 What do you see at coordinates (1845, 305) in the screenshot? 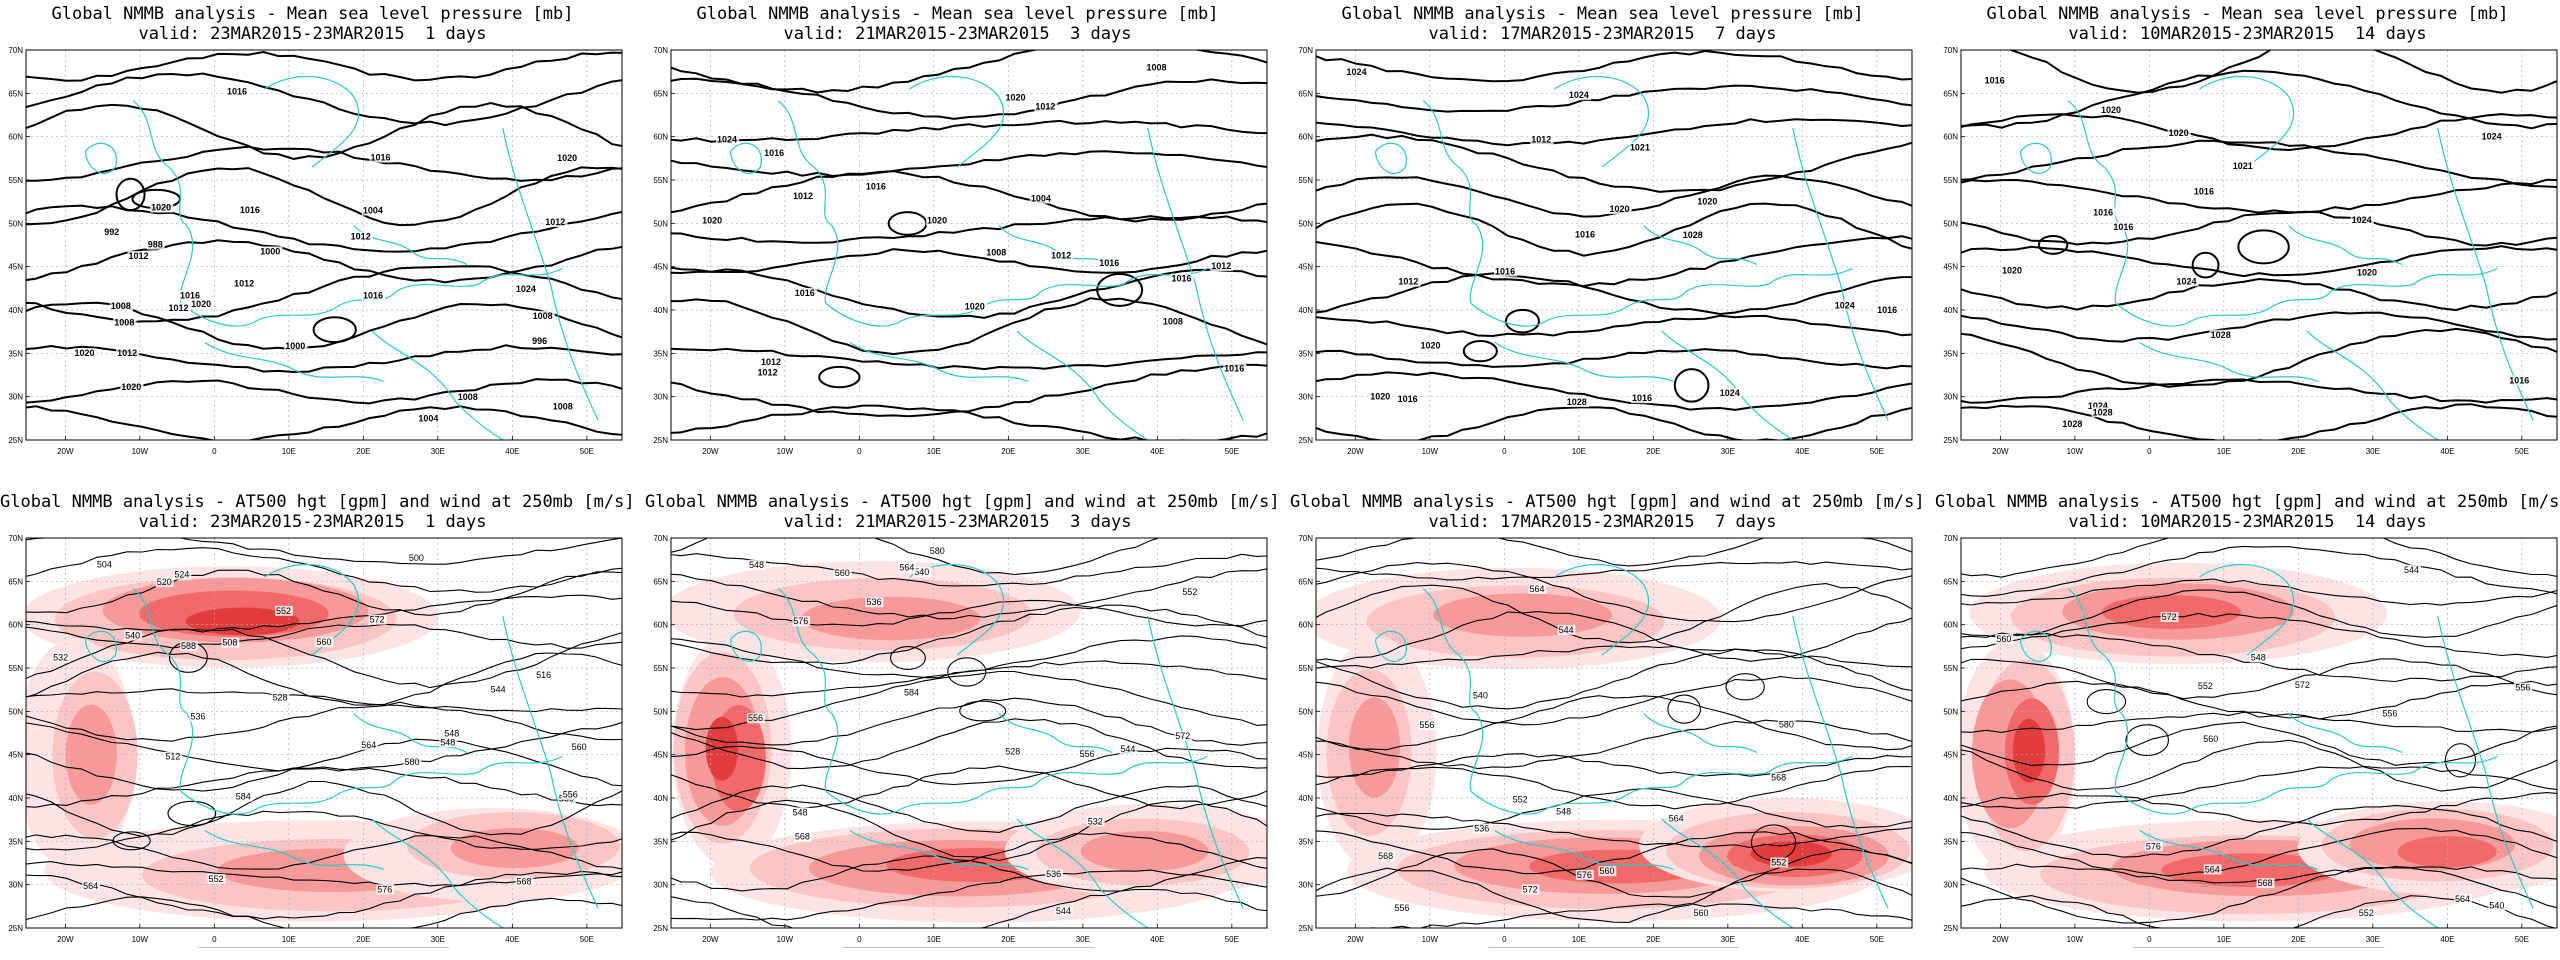
I see `contour-label: 1024` at bounding box center [1845, 305].